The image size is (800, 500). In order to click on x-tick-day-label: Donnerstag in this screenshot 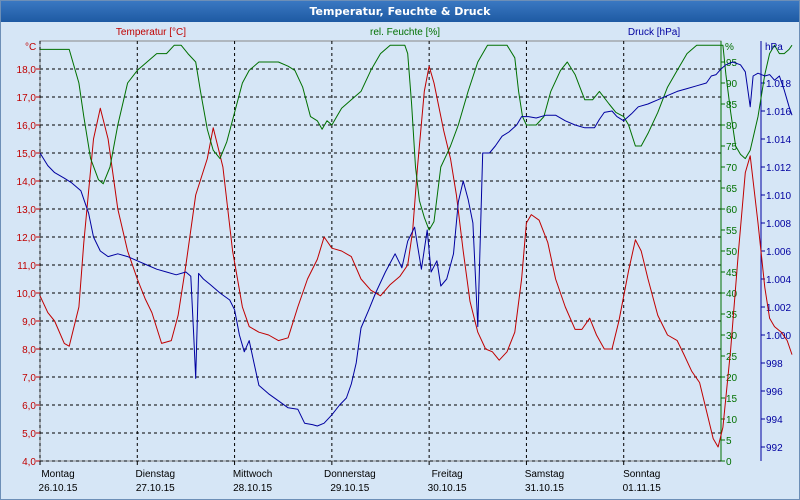, I will do `click(350, 474)`.